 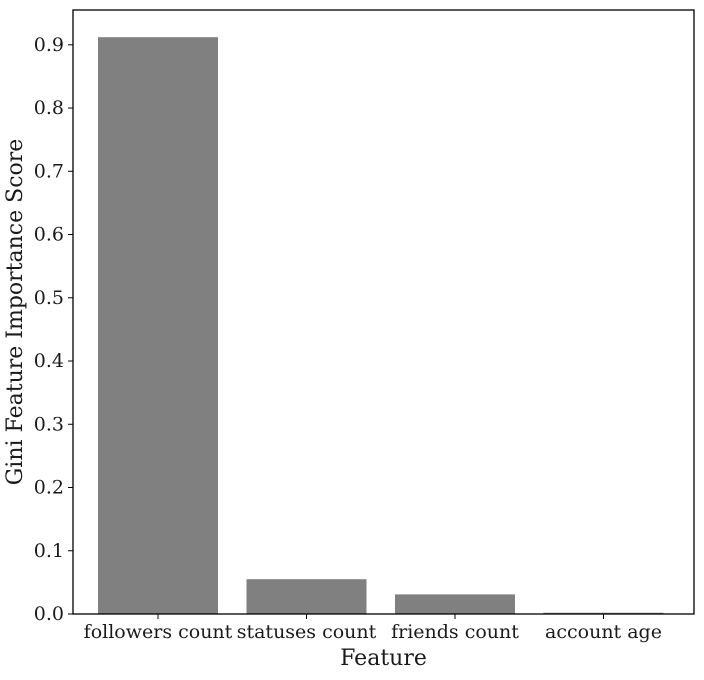 What do you see at coordinates (49, 361) in the screenshot?
I see `y-tick-label: 0.4` at bounding box center [49, 361].